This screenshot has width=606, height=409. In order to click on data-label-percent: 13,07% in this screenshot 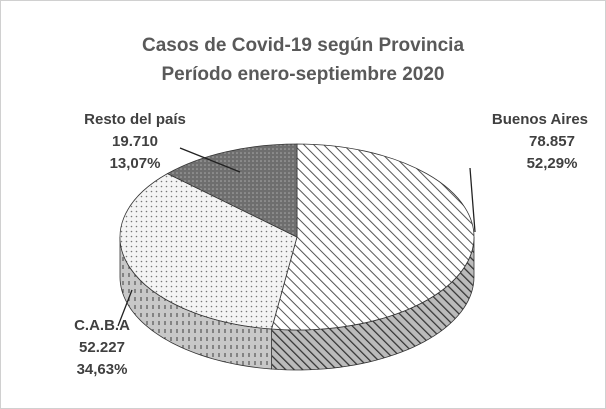, I will do `click(135, 163)`.